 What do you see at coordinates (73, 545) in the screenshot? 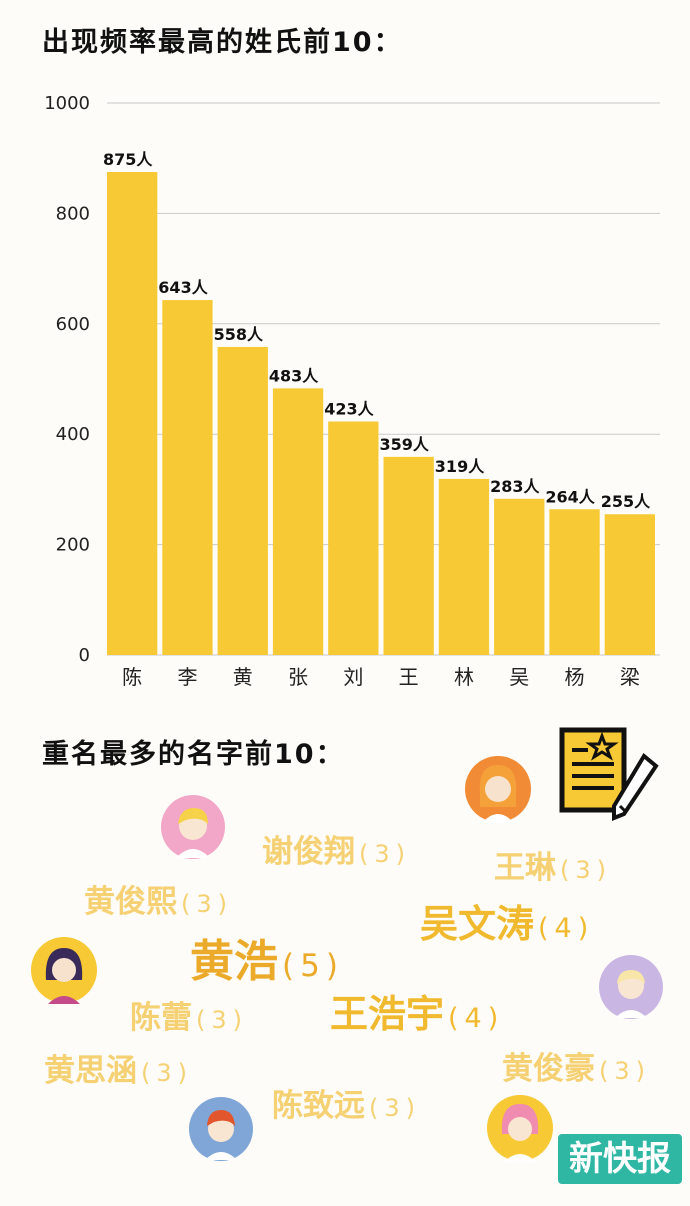
I see `y-tick-label: 200` at bounding box center [73, 545].